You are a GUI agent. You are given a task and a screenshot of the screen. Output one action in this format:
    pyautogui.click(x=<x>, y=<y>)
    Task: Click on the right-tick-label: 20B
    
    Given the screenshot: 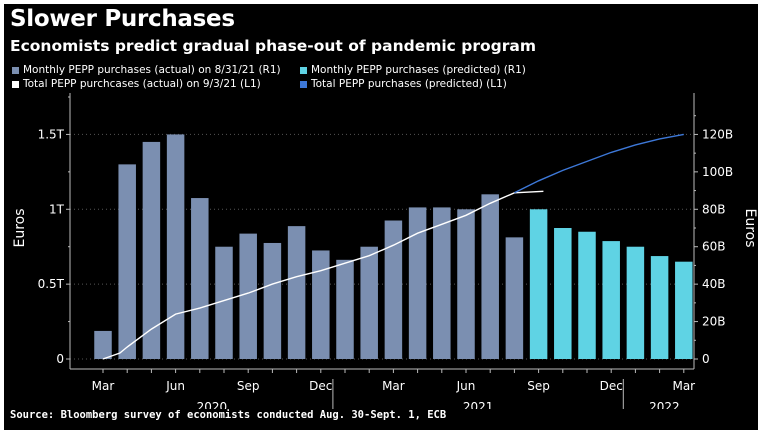 What is the action you would take?
    pyautogui.click(x=714, y=322)
    